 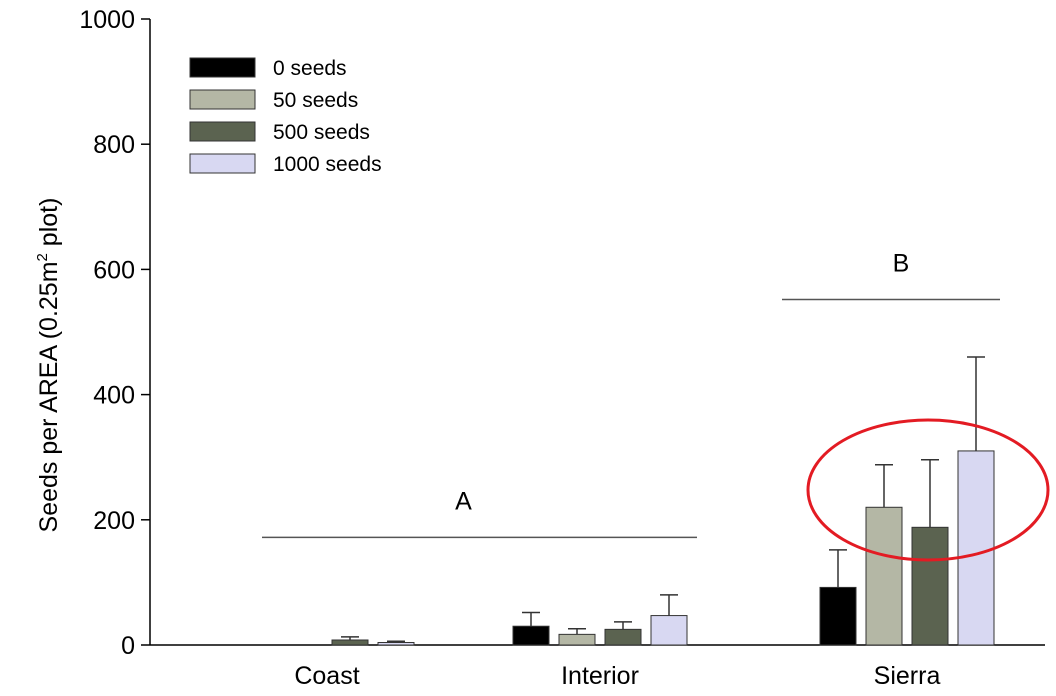 What do you see at coordinates (907, 676) in the screenshot?
I see `category-label-sierra: Sierra` at bounding box center [907, 676].